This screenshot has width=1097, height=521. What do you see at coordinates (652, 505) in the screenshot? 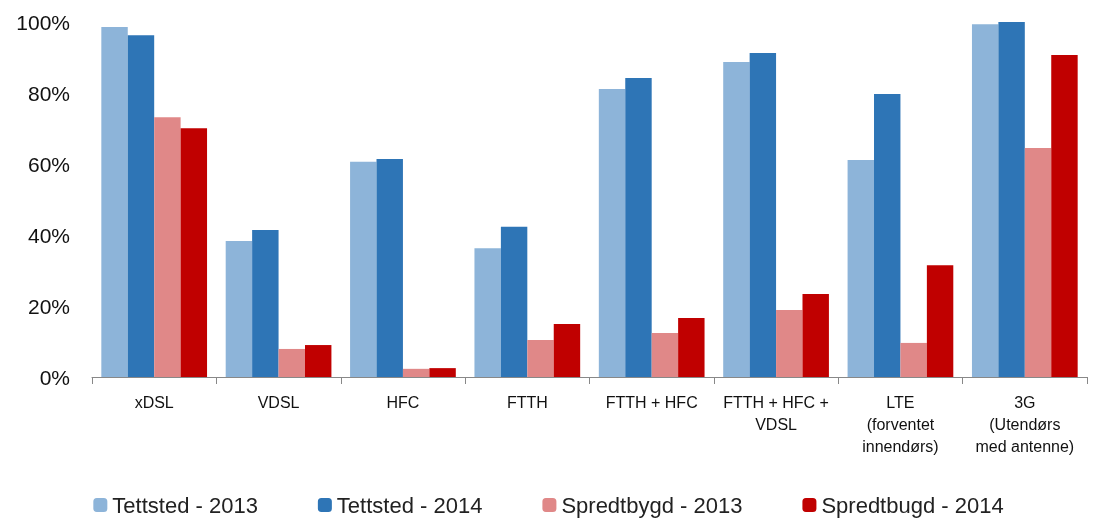
I see `legend-label: Spredtbygd - 2013` at bounding box center [652, 505].